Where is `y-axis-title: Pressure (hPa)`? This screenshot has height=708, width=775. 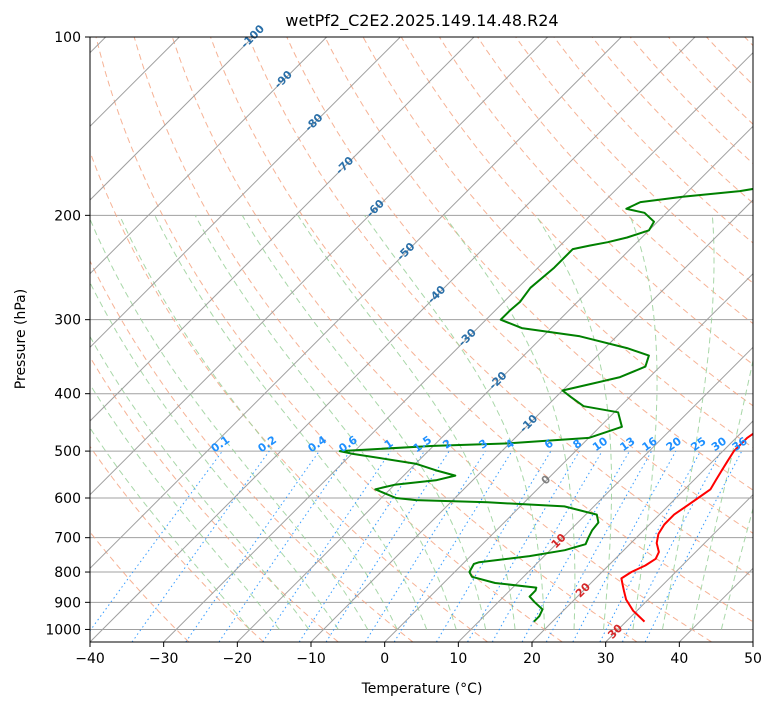 y-axis-title: Pressure (hPa) is located at coordinates (21, 339).